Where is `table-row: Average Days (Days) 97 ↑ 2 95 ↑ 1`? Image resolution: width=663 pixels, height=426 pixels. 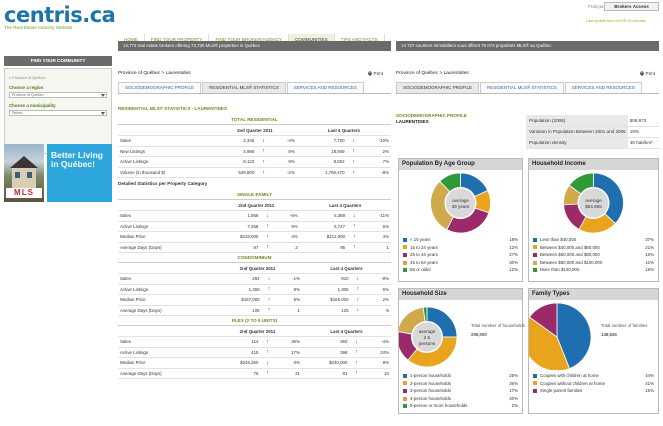 table-row: Average Days (Days) 97 ↑ 2 95 ↑ 1 is located at coordinates (254, 247).